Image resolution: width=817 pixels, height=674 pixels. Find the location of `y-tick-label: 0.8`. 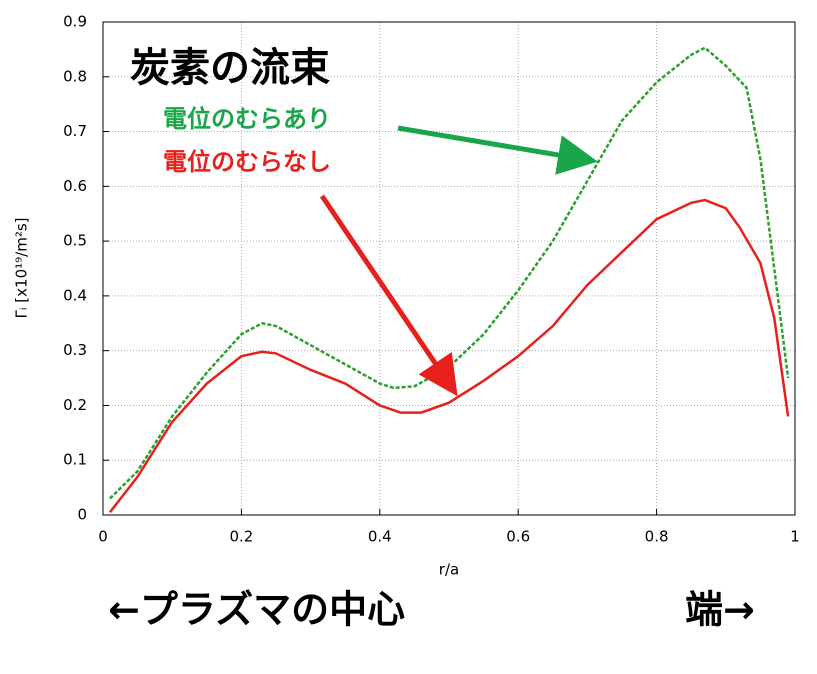

y-tick-label: 0.8 is located at coordinates (75, 76).